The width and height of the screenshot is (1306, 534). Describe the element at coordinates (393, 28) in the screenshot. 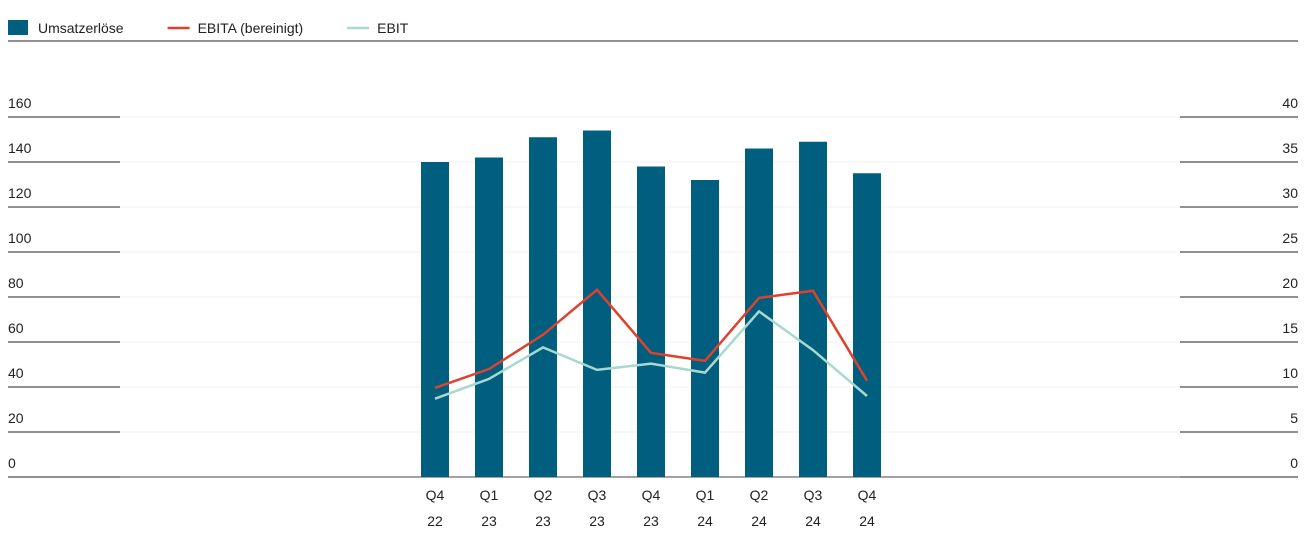

I see `legend-label: EBIT` at that location.